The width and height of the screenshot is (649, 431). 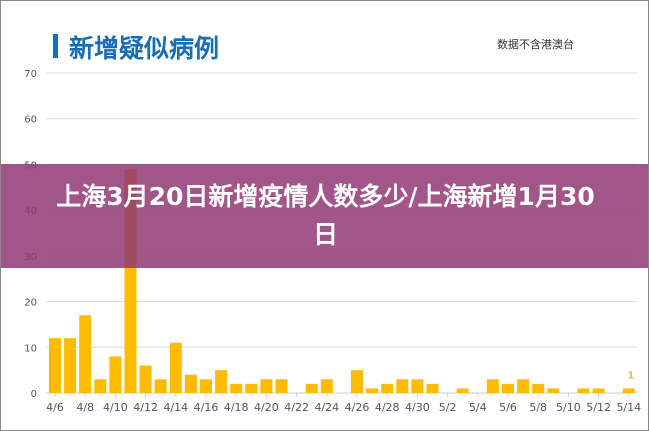 What do you see at coordinates (372, 390) in the screenshot?
I see `bar-4/27` at bounding box center [372, 390].